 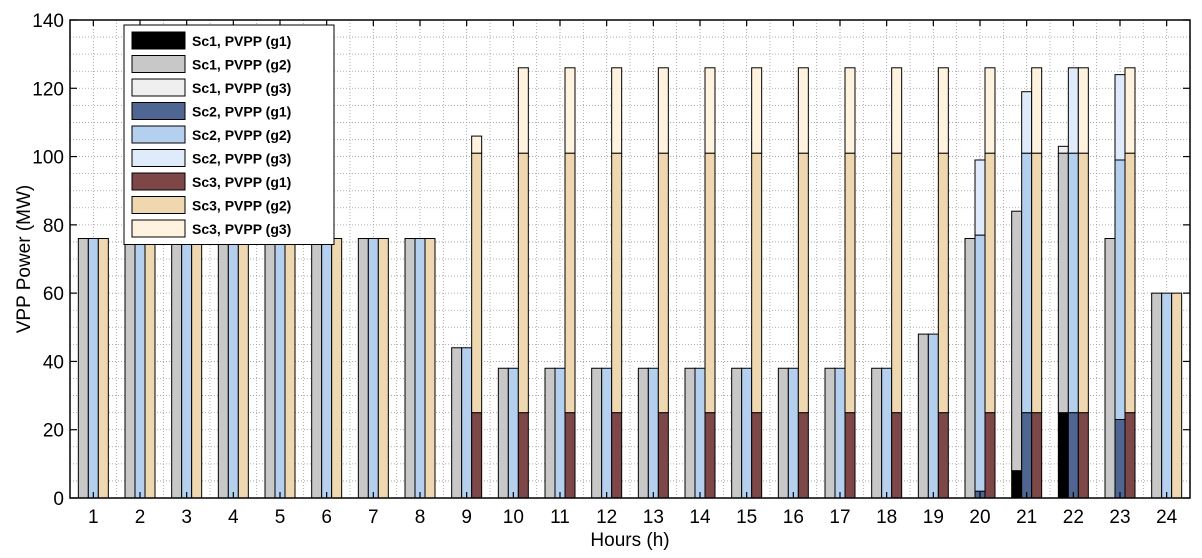 I want to click on legend-entry-label: Sc2, PVPP (g1), so click(x=241, y=112).